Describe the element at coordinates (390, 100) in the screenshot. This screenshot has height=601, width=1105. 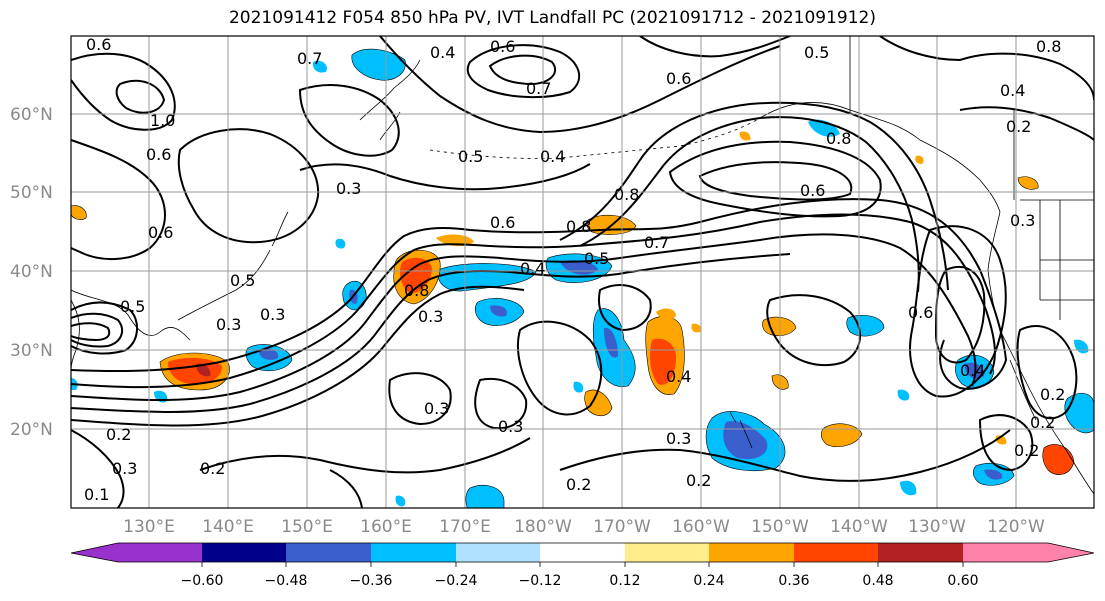
I see `kamchatka-coastline` at that location.